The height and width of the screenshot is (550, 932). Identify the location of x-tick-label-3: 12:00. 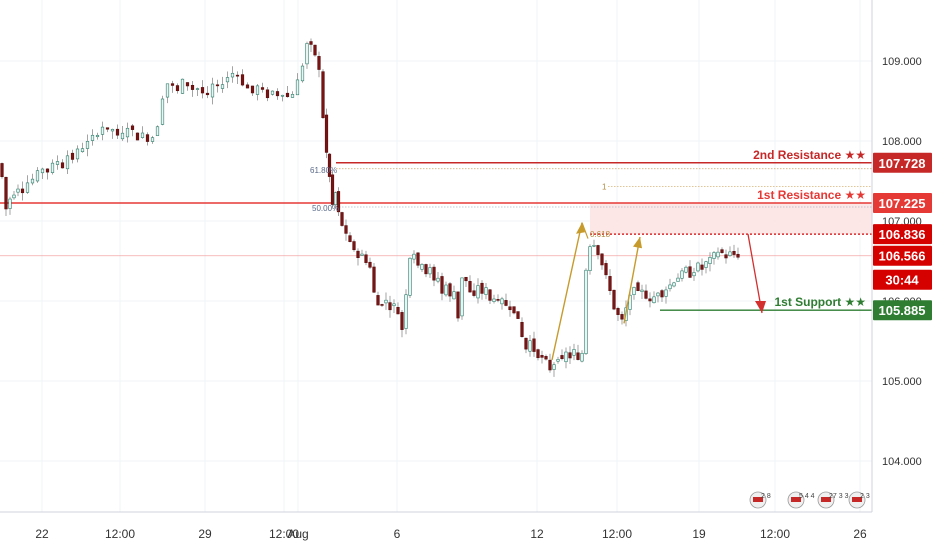
(284, 534).